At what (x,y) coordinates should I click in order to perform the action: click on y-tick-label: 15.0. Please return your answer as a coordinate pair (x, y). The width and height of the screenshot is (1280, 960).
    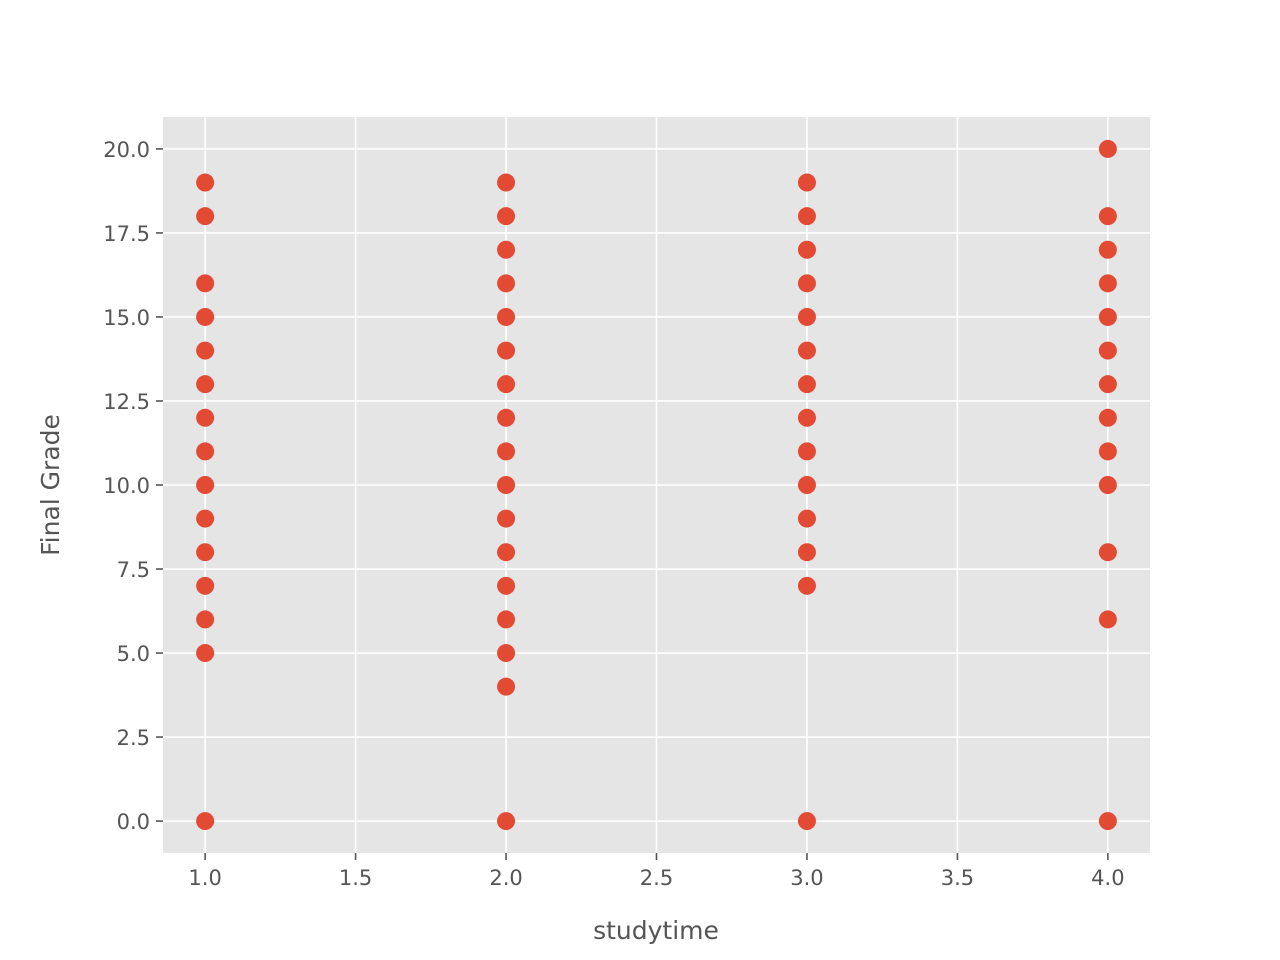
    Looking at the image, I should click on (126, 318).